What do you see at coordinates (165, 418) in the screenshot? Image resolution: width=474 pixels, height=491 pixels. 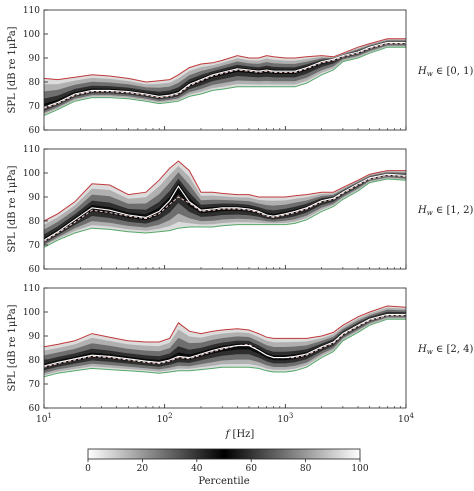 I see `x-tick-label: 10²` at bounding box center [165, 418].